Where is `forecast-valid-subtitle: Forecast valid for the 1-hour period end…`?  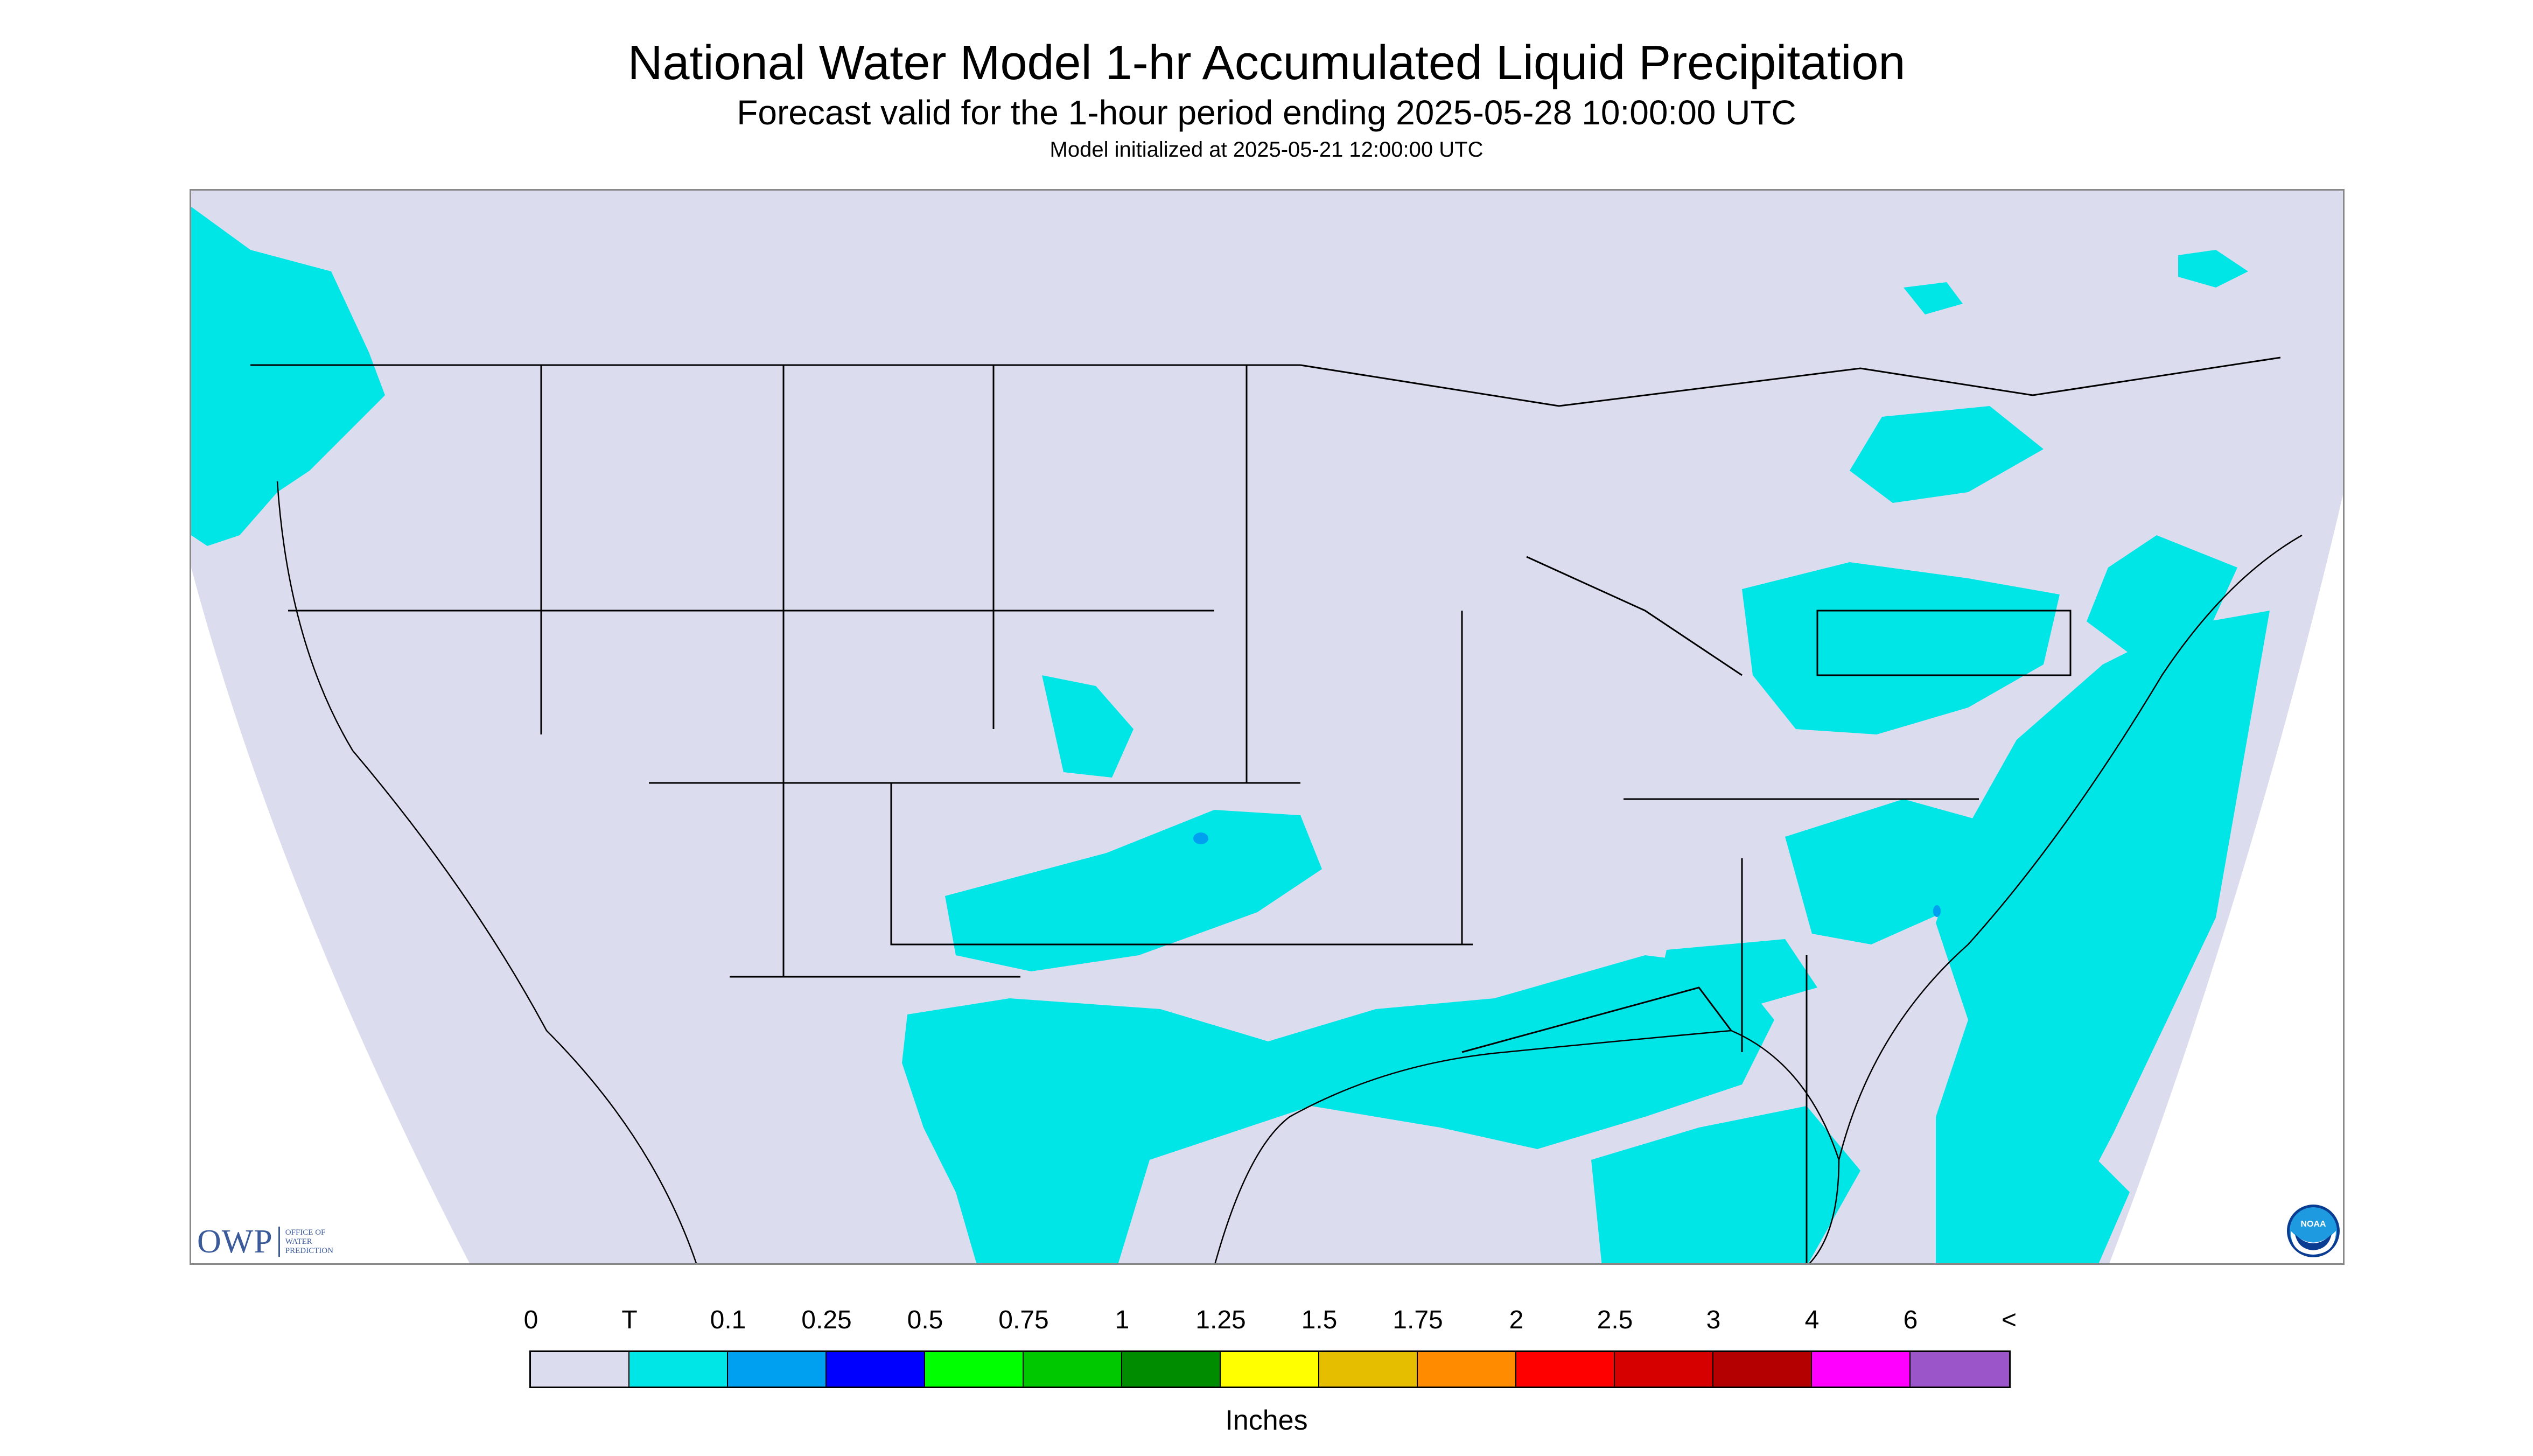 forecast-valid-subtitle: Forecast valid for the 1-hour period end… is located at coordinates (1266, 112).